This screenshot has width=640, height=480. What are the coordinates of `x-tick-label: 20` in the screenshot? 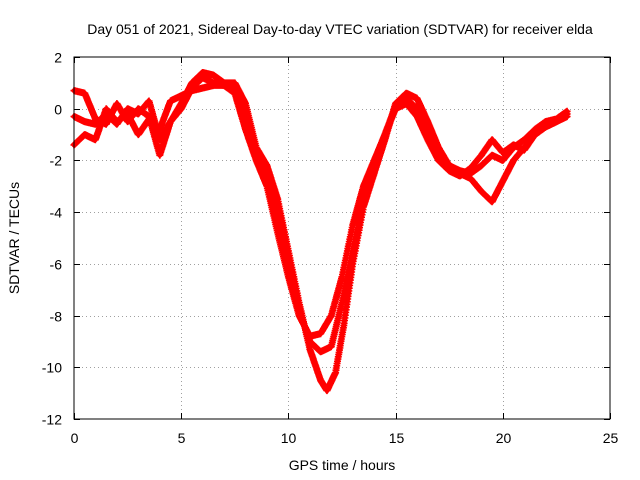 It's located at (504, 438).